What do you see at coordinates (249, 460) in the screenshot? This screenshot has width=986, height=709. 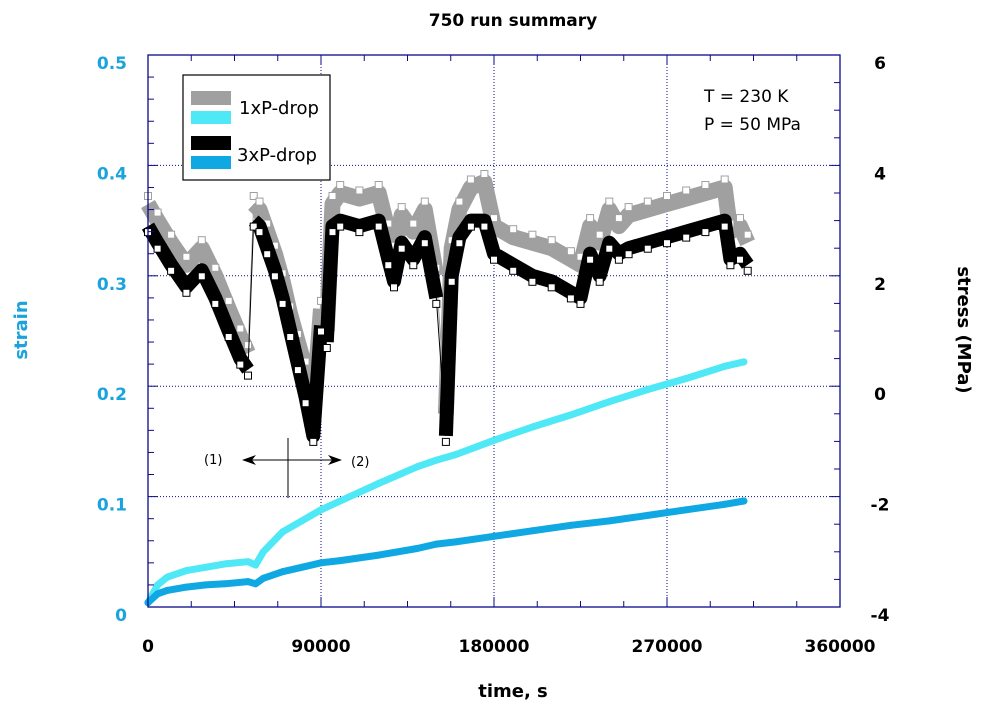 I see `arrow-left-icon` at bounding box center [249, 460].